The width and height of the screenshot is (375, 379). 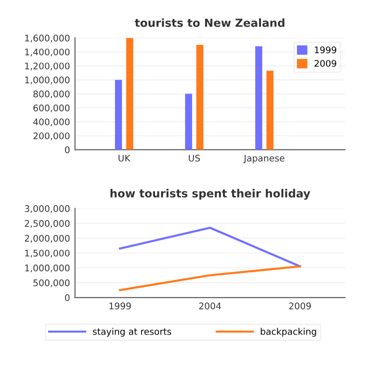 I want to click on y-tick-label: 800,000, so click(x=51, y=94).